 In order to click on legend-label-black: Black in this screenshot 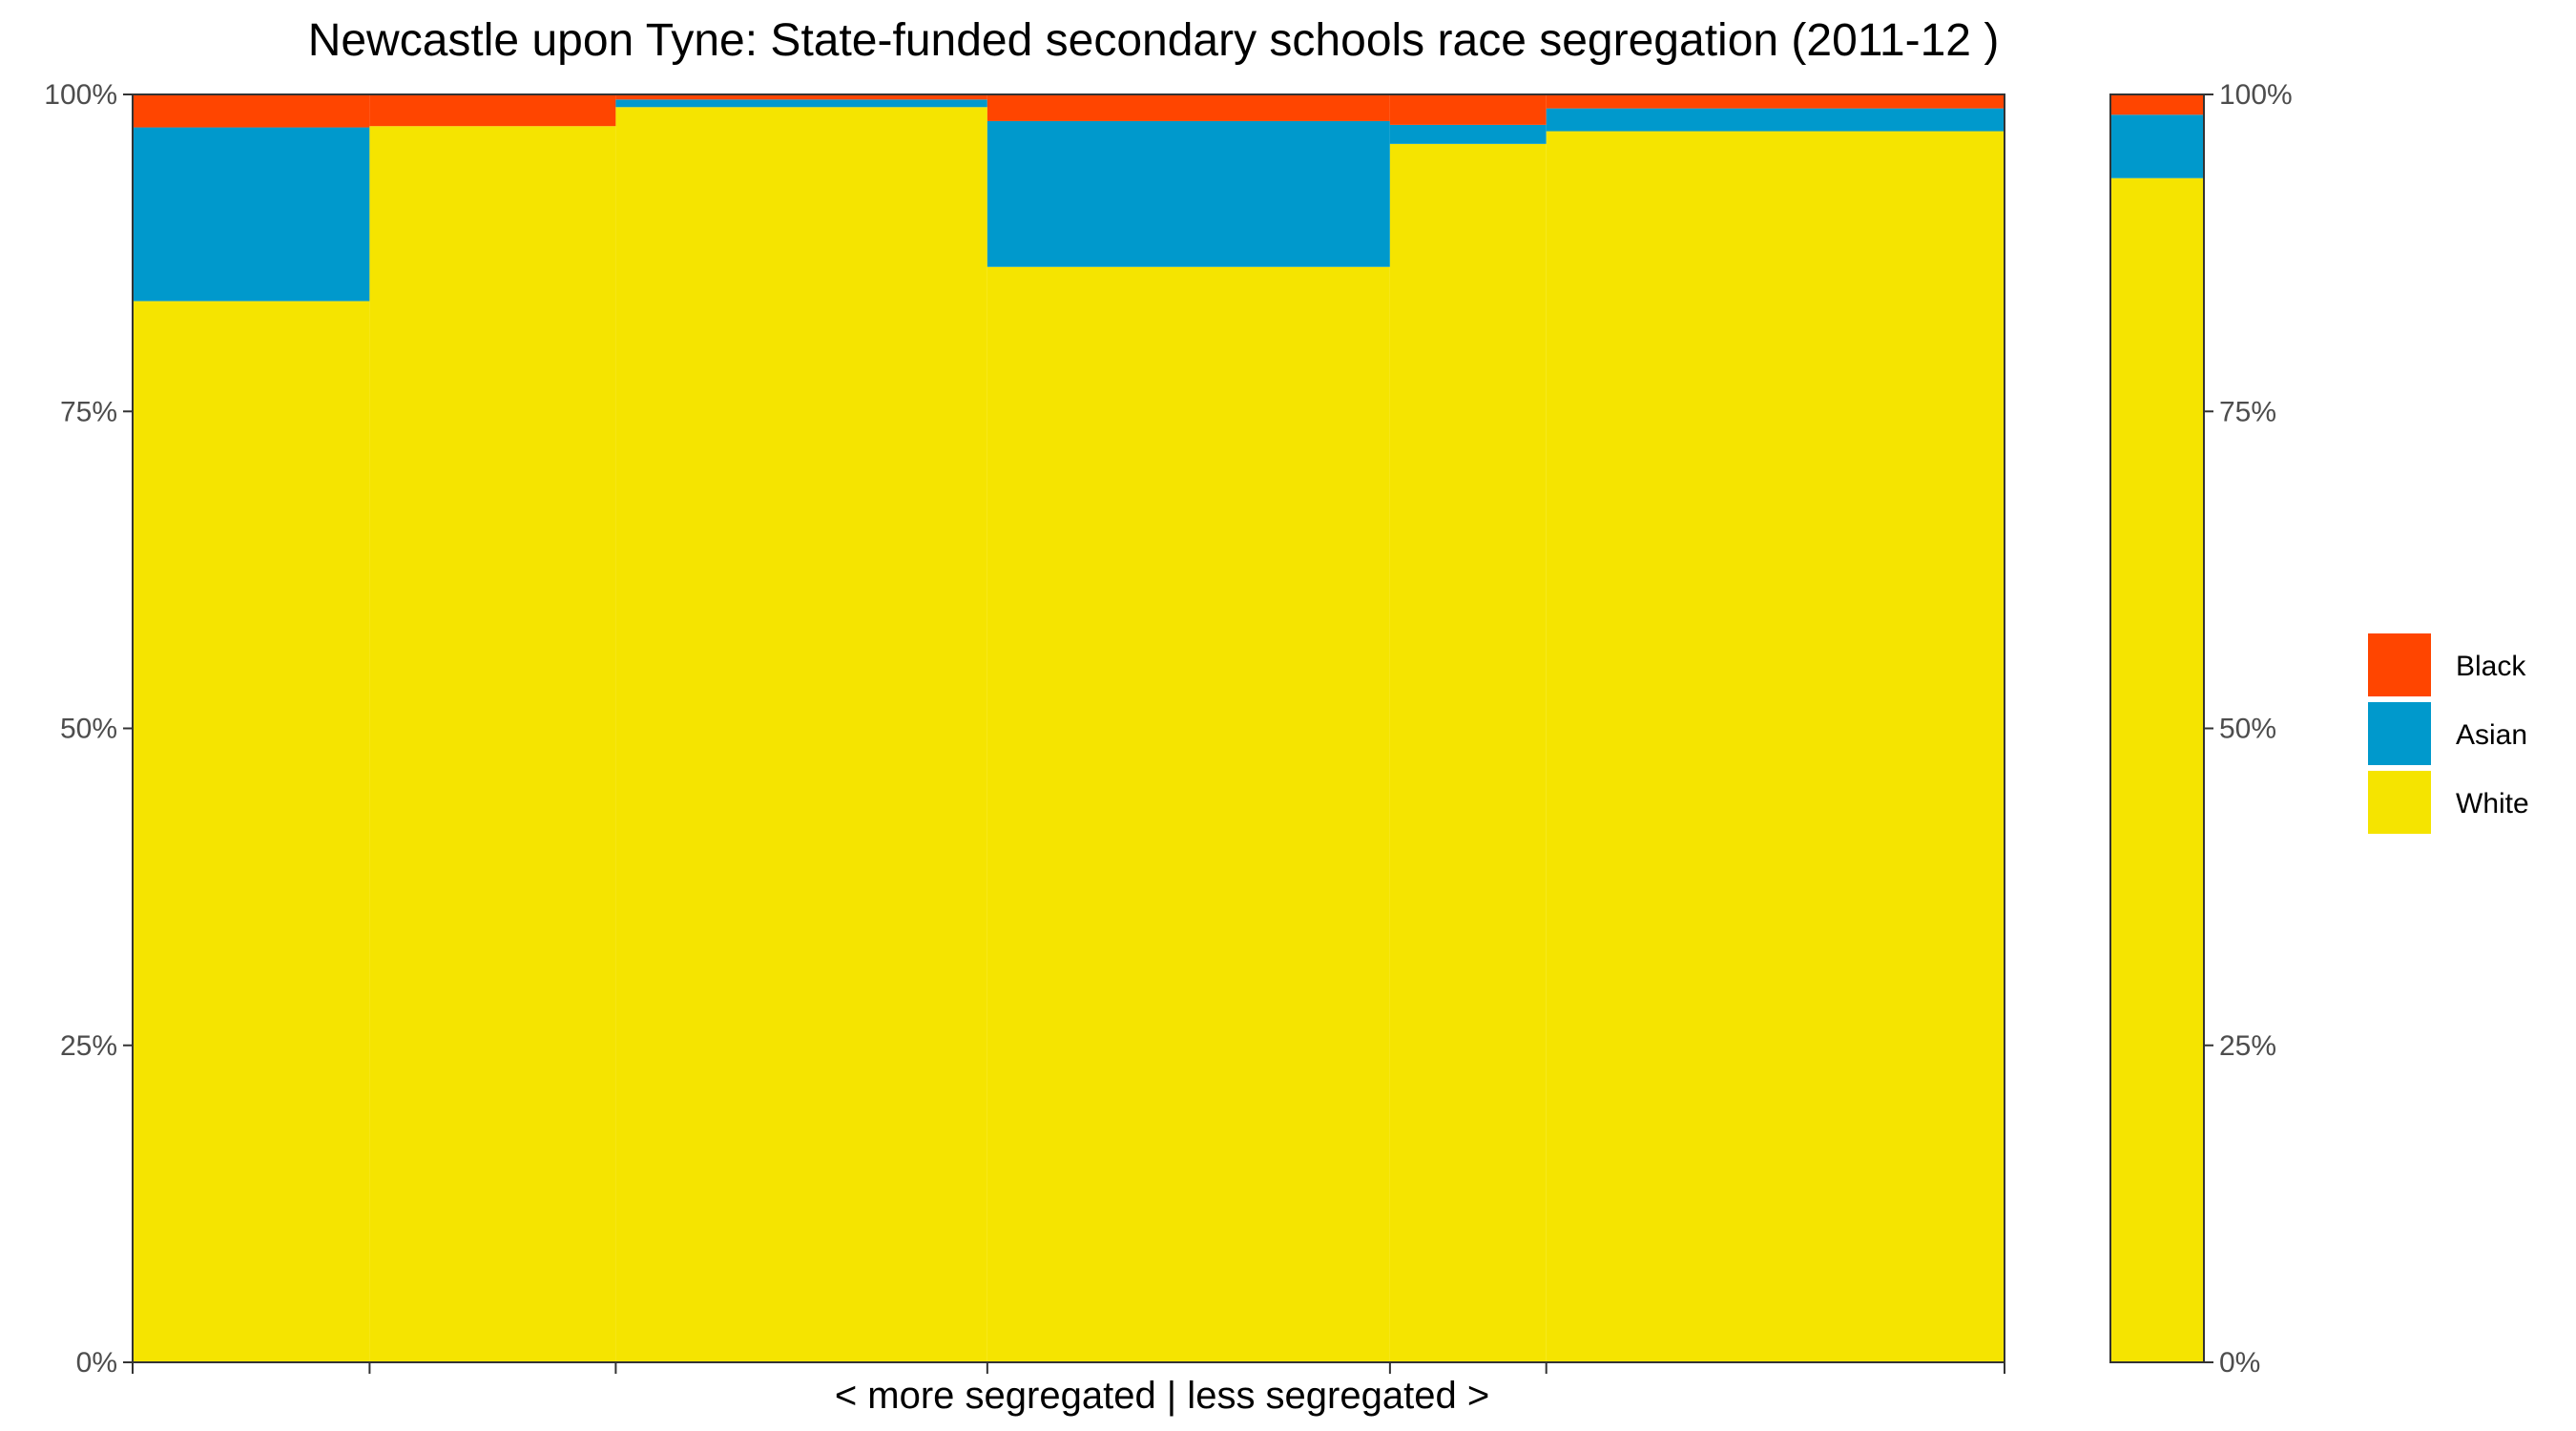, I will do `click(2491, 667)`.